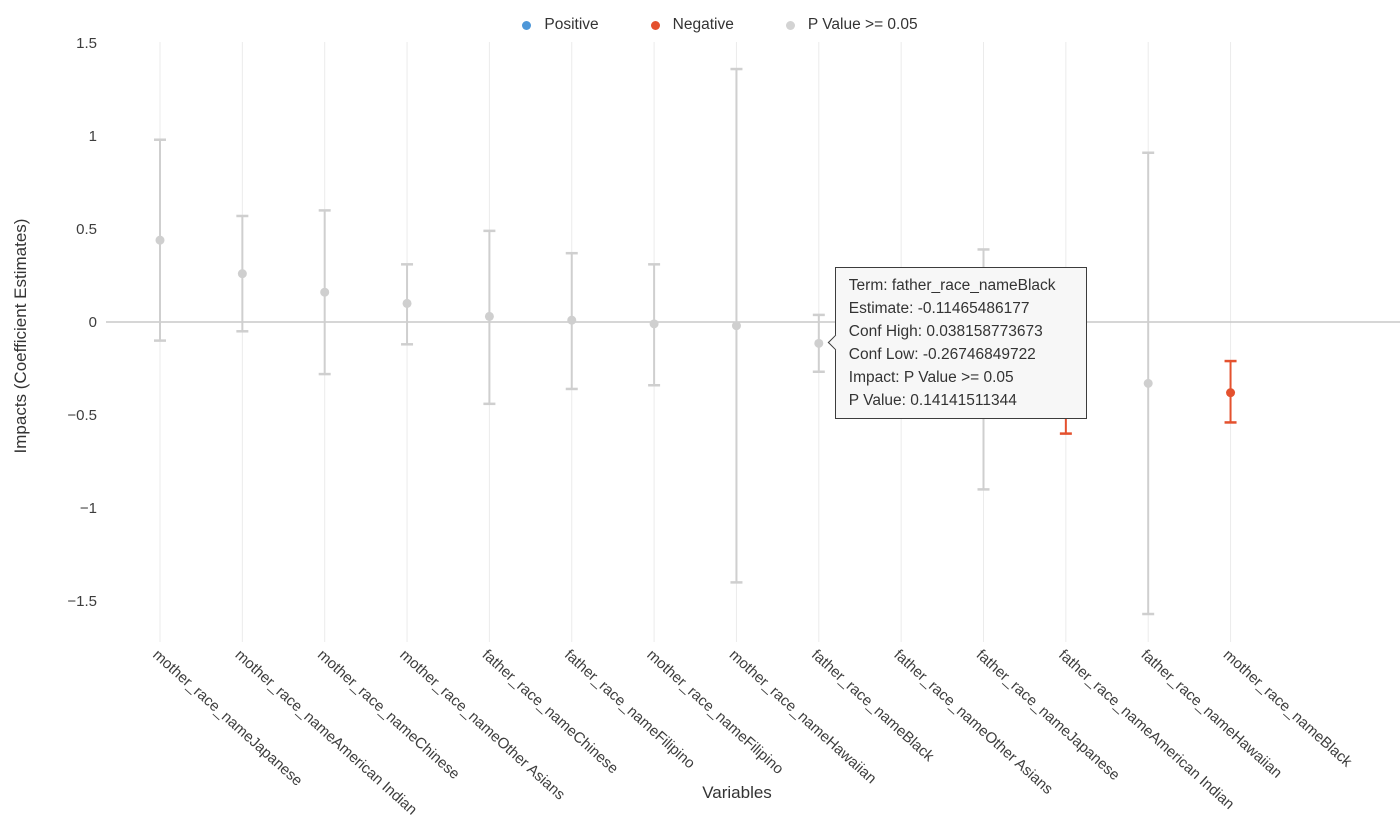 This screenshot has width=1400, height=821. Describe the element at coordinates (952, 286) in the screenshot. I see `tooltip-term: Term: father_race_nameBlack` at that location.